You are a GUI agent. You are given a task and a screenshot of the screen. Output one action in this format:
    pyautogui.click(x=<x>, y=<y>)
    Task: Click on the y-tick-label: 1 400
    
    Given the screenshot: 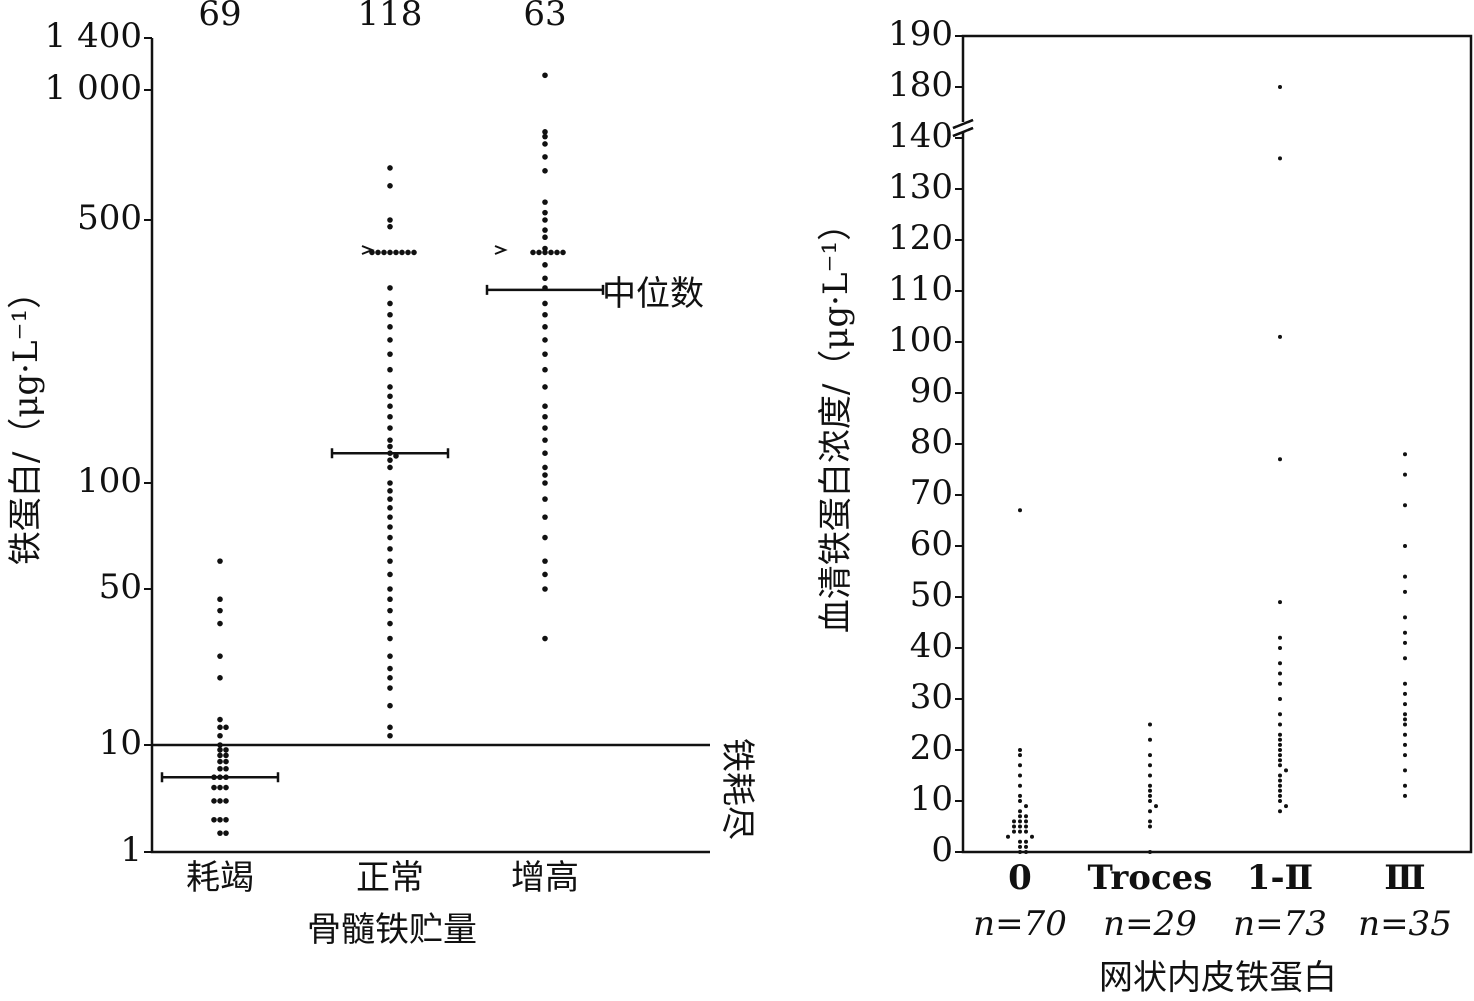 What is the action you would take?
    pyautogui.click(x=93, y=36)
    